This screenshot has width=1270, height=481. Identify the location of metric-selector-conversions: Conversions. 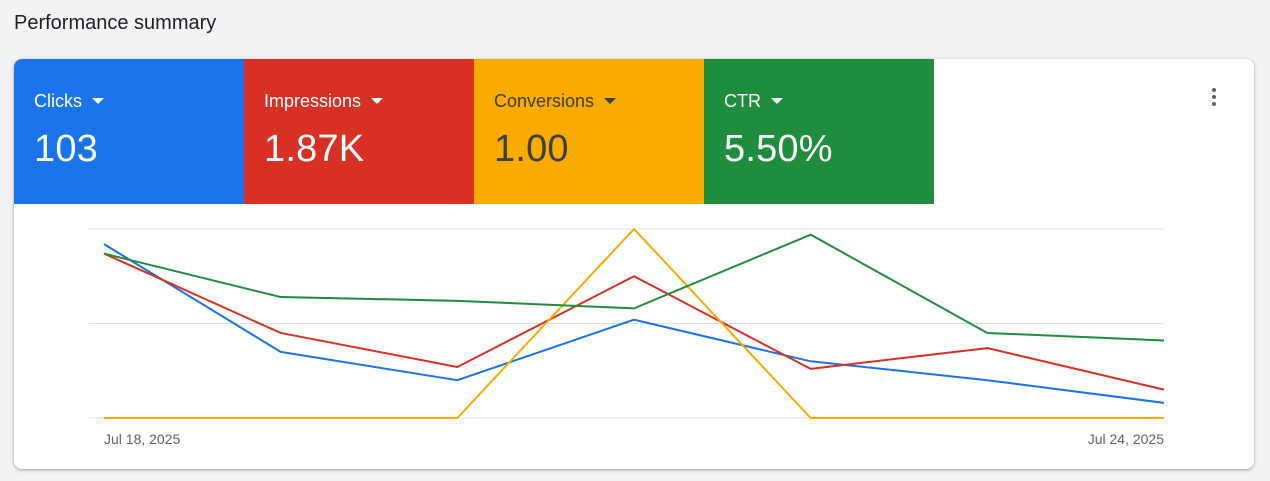
(589, 101).